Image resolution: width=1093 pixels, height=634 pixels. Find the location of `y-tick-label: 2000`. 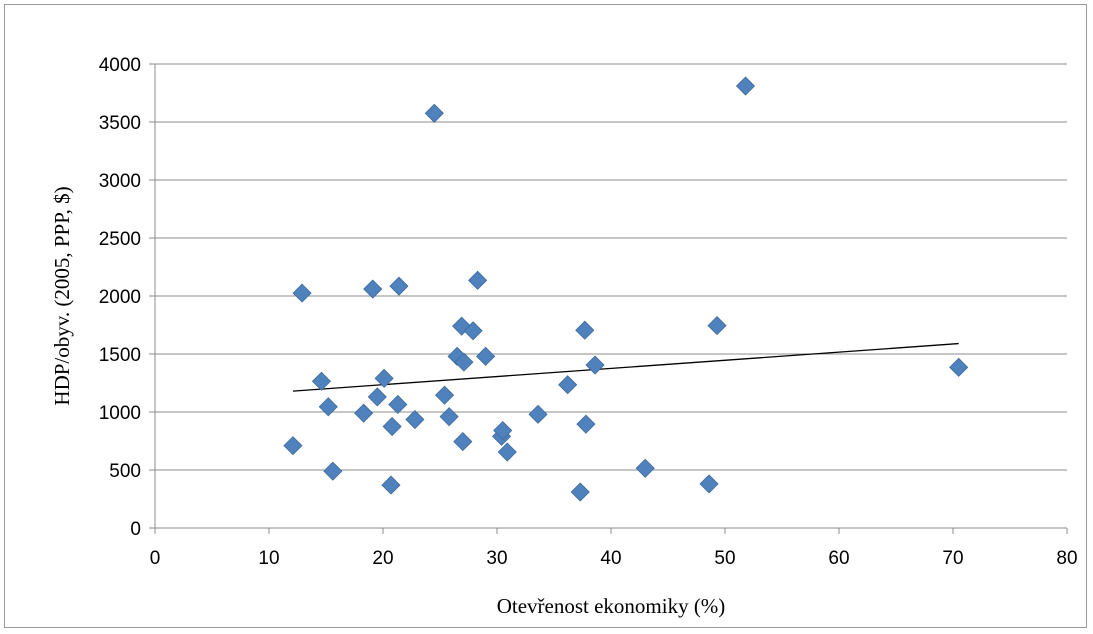

y-tick-label: 2000 is located at coordinates (120, 297).